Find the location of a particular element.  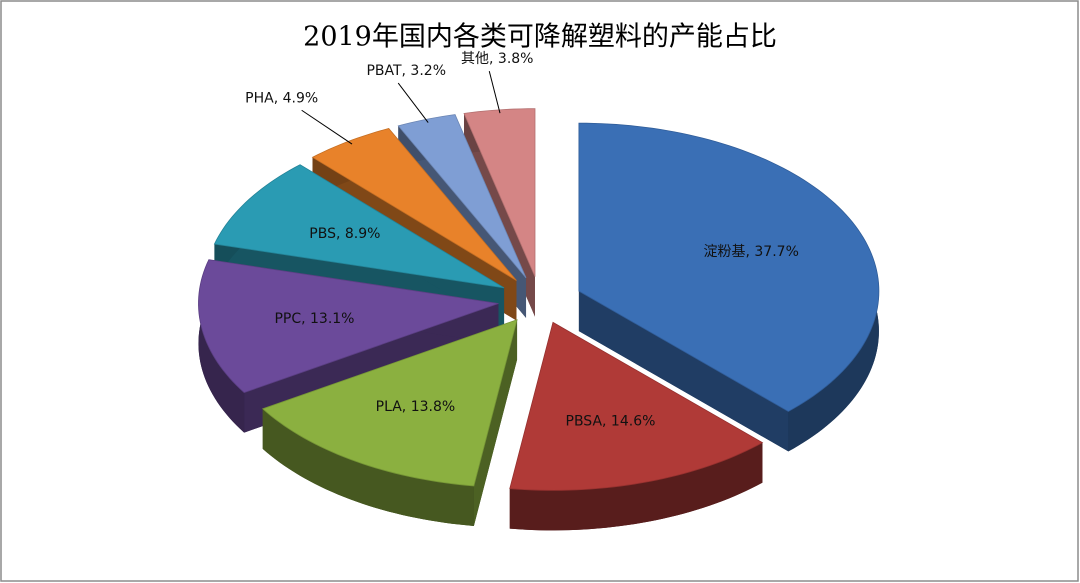

data-label: PBS, 8.9% is located at coordinates (344, 234).